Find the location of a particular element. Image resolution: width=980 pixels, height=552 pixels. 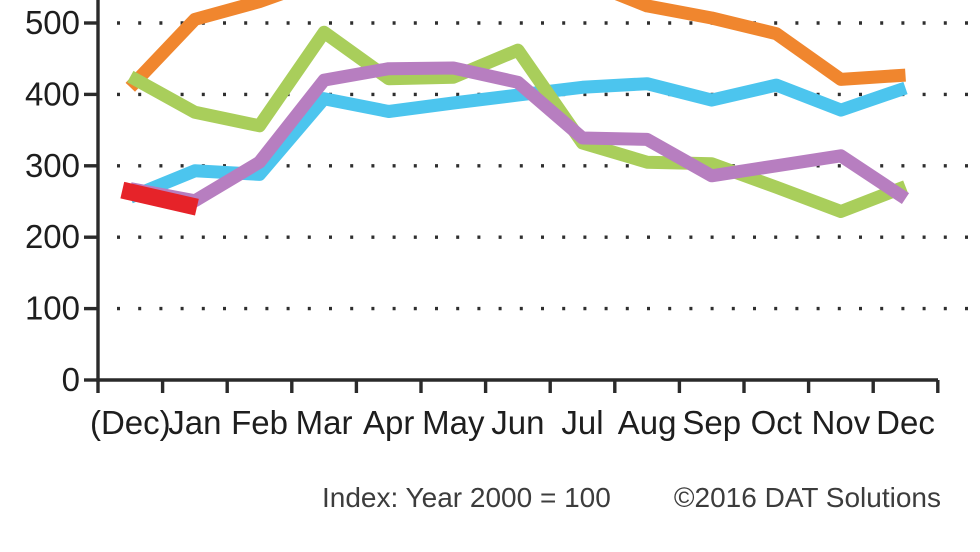

x-label-jan-1: Jan is located at coordinates (194, 422).